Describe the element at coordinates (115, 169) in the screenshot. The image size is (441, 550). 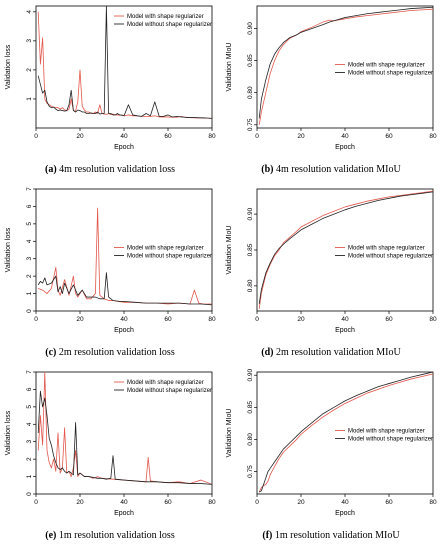
I see `caption-text: 4m resolution validation loss` at that location.